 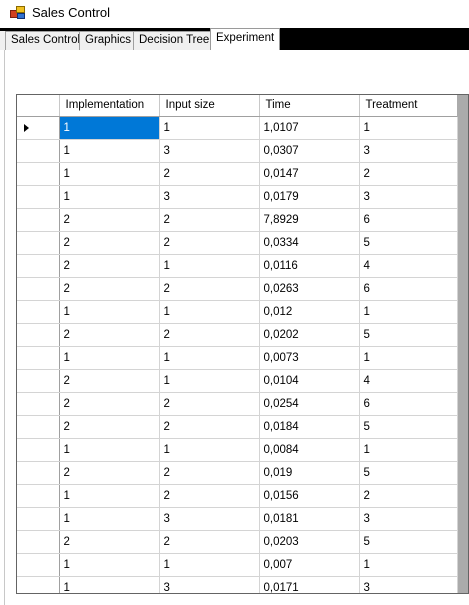 What do you see at coordinates (309, 584) in the screenshot?
I see `cell-time: 0,0171` at bounding box center [309, 584].